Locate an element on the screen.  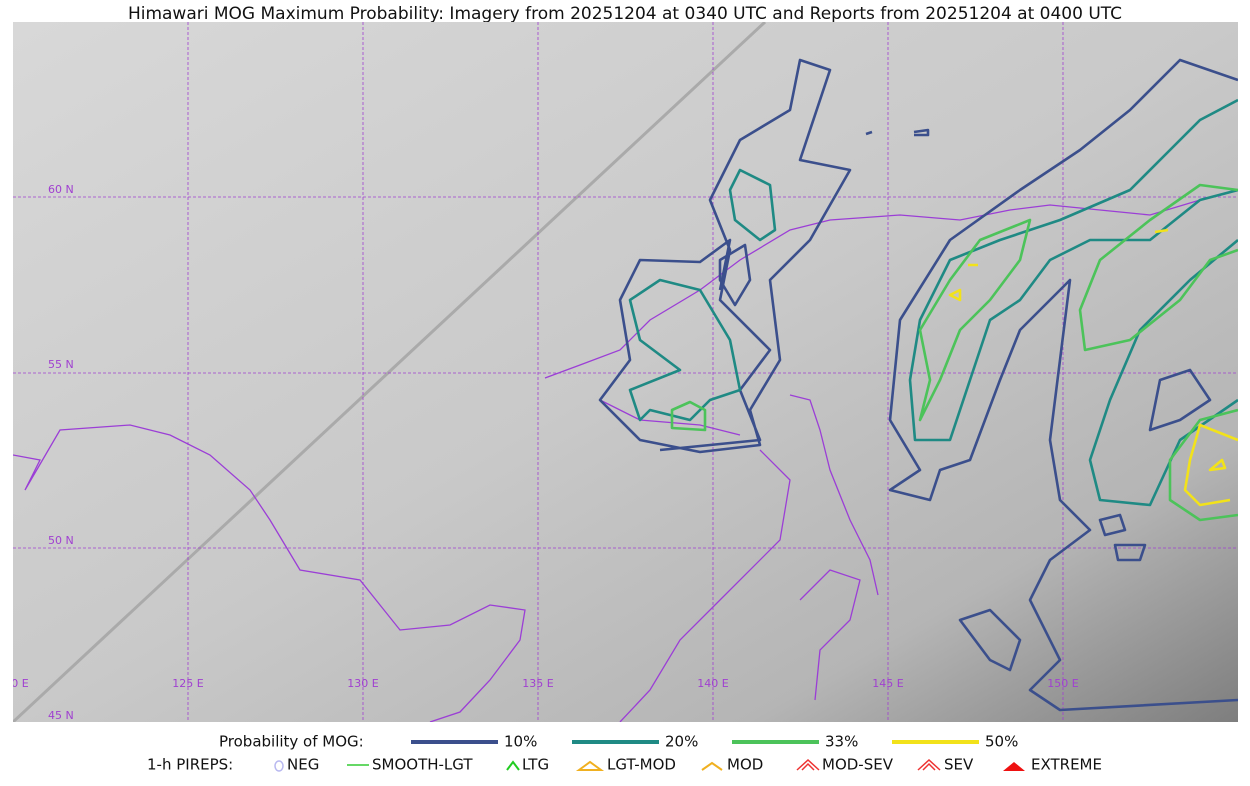
legend-label: 50% is located at coordinates (1001, 742).